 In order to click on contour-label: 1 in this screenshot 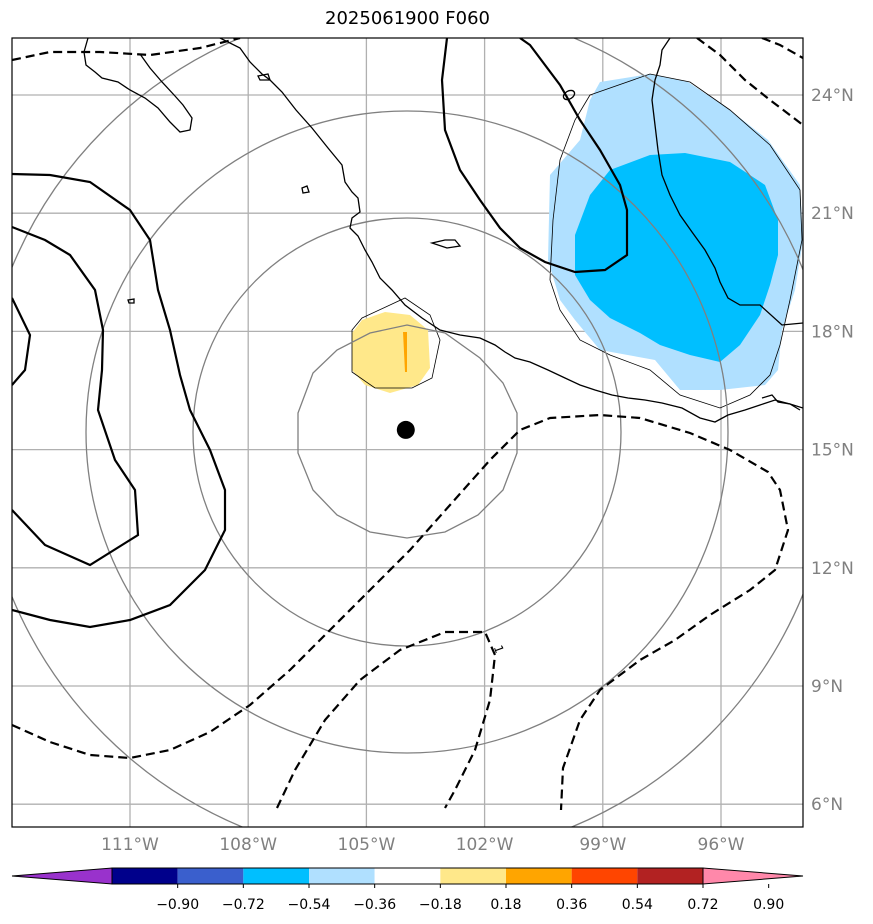, I will do `click(499, 649)`.